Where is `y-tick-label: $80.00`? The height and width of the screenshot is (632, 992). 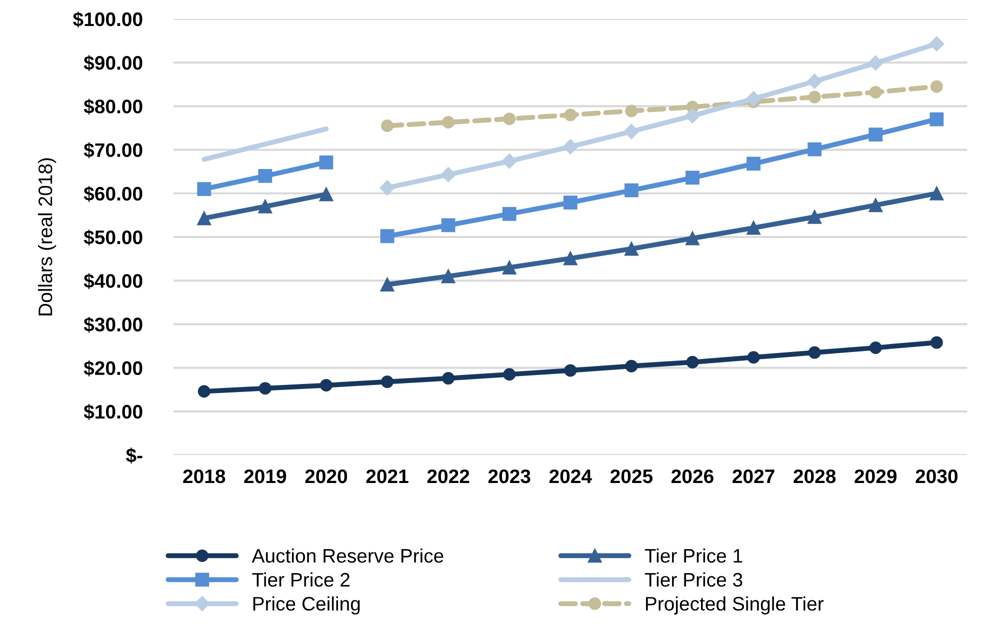
y-tick-label: $80.00 is located at coordinates (113, 106).